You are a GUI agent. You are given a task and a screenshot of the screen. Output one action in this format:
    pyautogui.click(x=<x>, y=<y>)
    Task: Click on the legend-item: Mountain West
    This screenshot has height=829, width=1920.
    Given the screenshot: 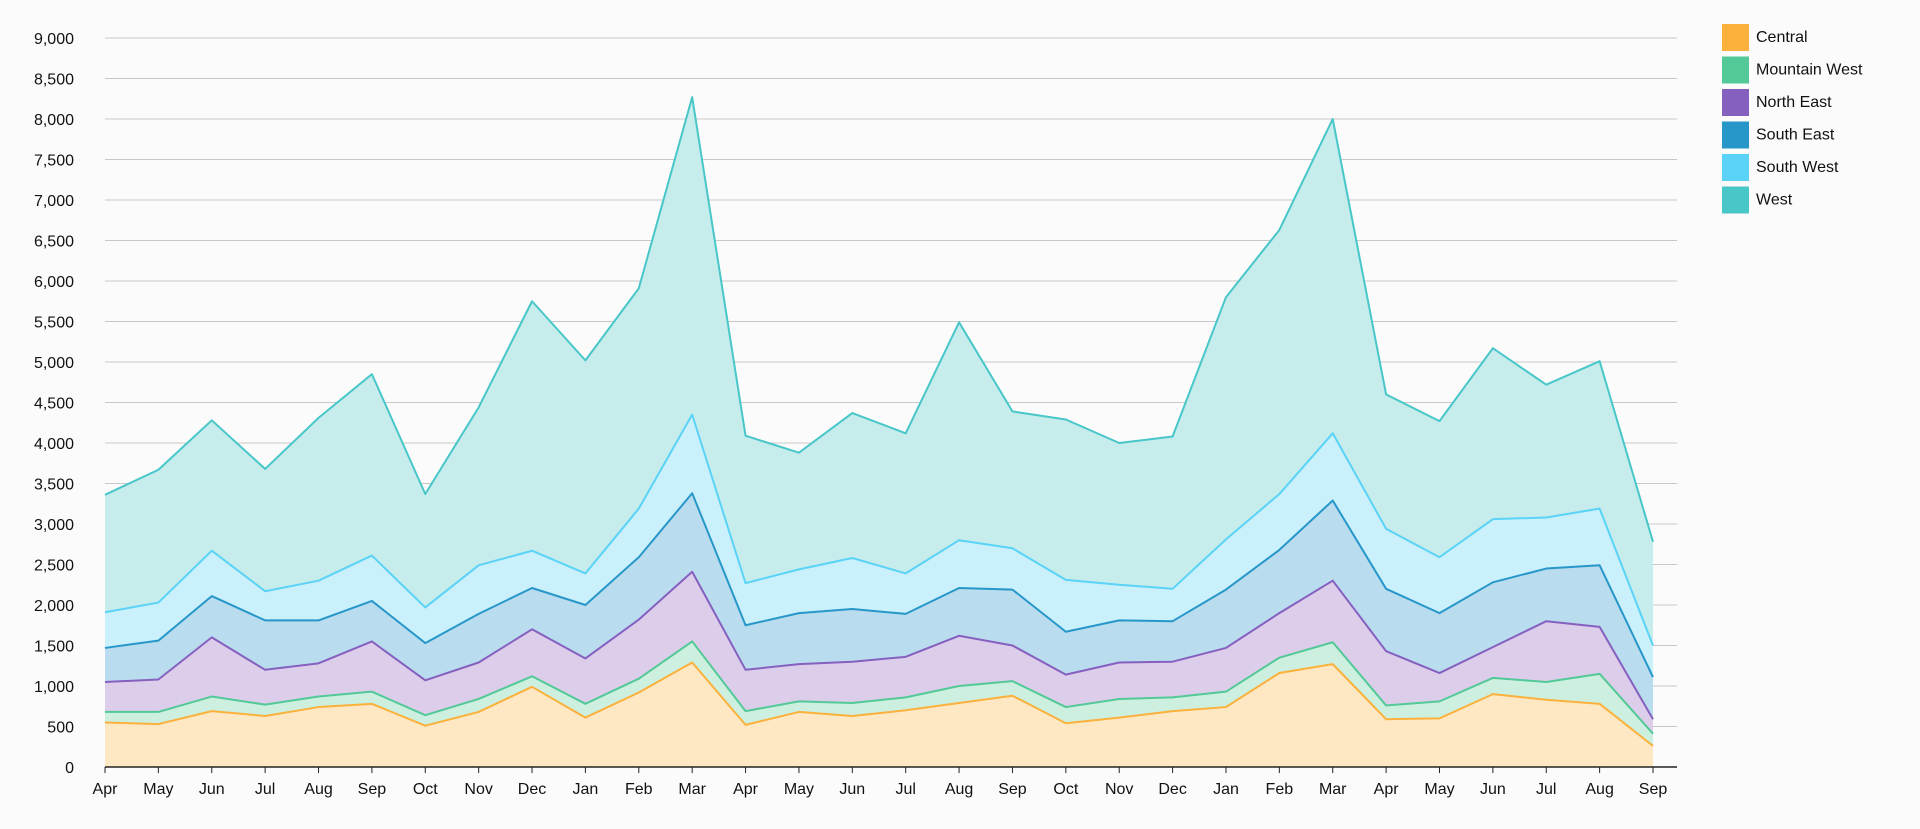 What is the action you would take?
    pyautogui.click(x=1792, y=70)
    